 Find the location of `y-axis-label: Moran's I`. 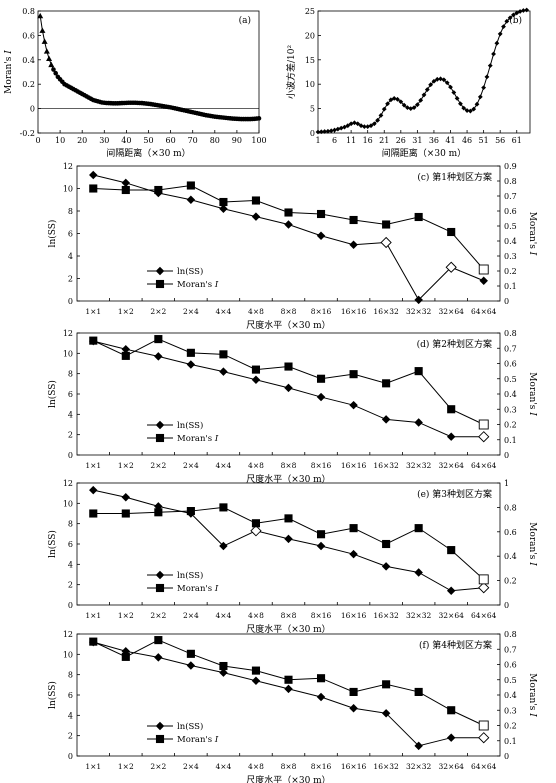

y-axis-label: Moran's I is located at coordinates (9, 72).